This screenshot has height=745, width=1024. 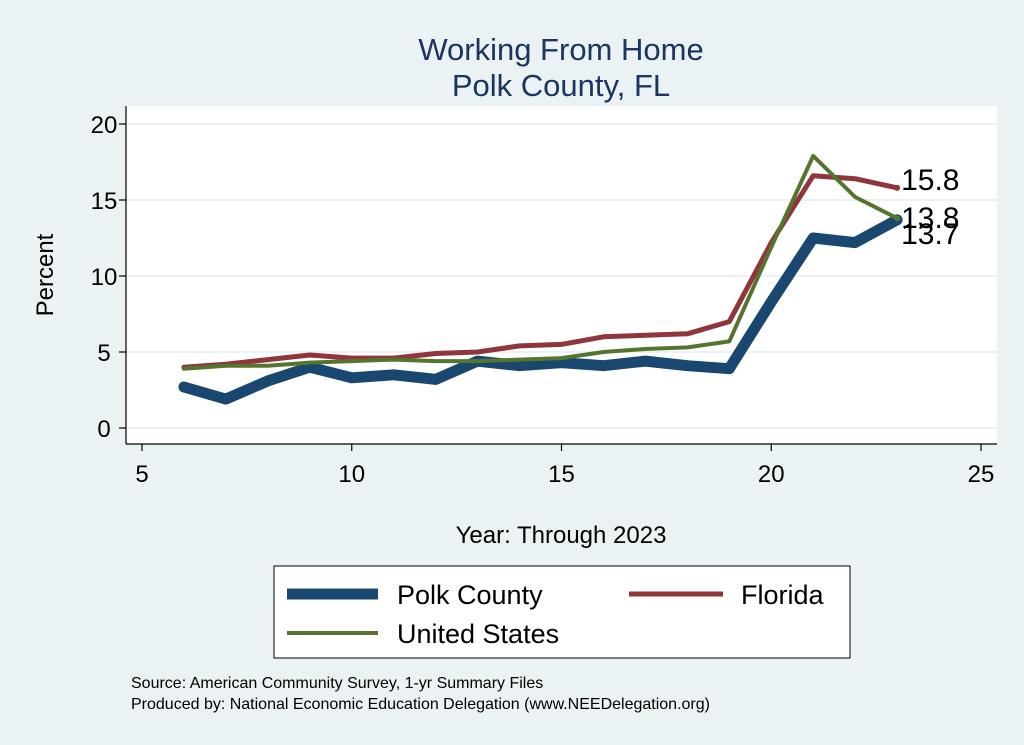 I want to click on end-labels: 13.7 15.8 13.8, so click(x=926, y=207).